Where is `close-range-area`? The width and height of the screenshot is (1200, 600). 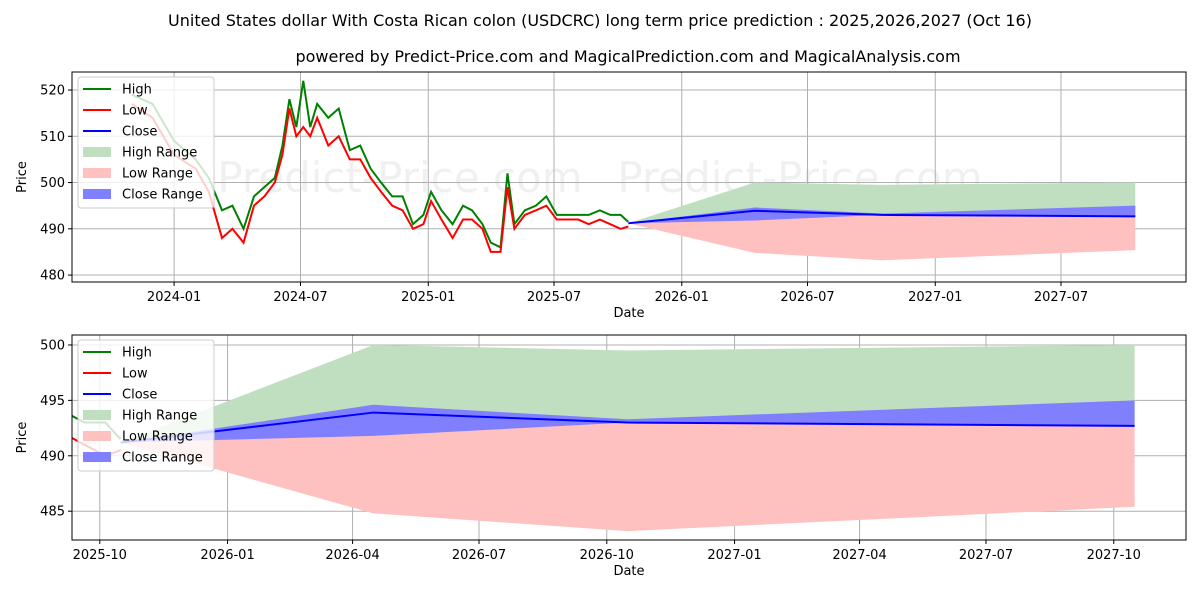 close-range-area is located at coordinates (627, 421).